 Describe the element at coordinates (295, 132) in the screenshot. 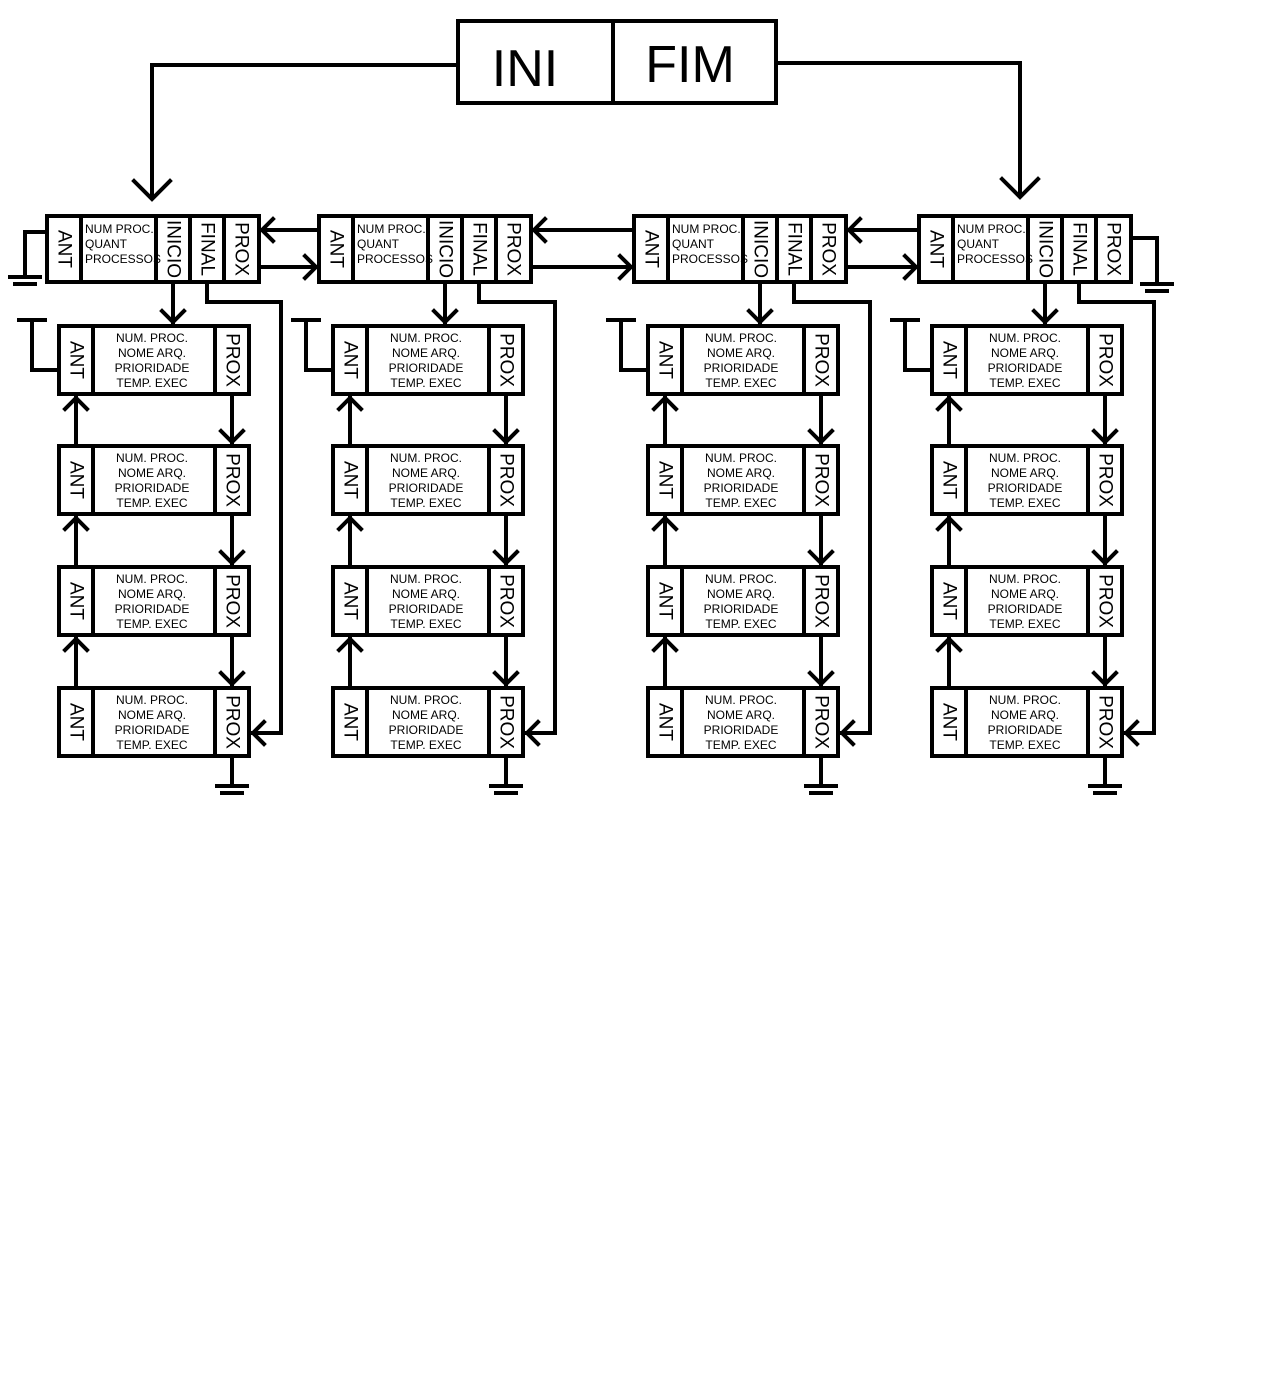

I see `ini-pointer-arrow` at that location.